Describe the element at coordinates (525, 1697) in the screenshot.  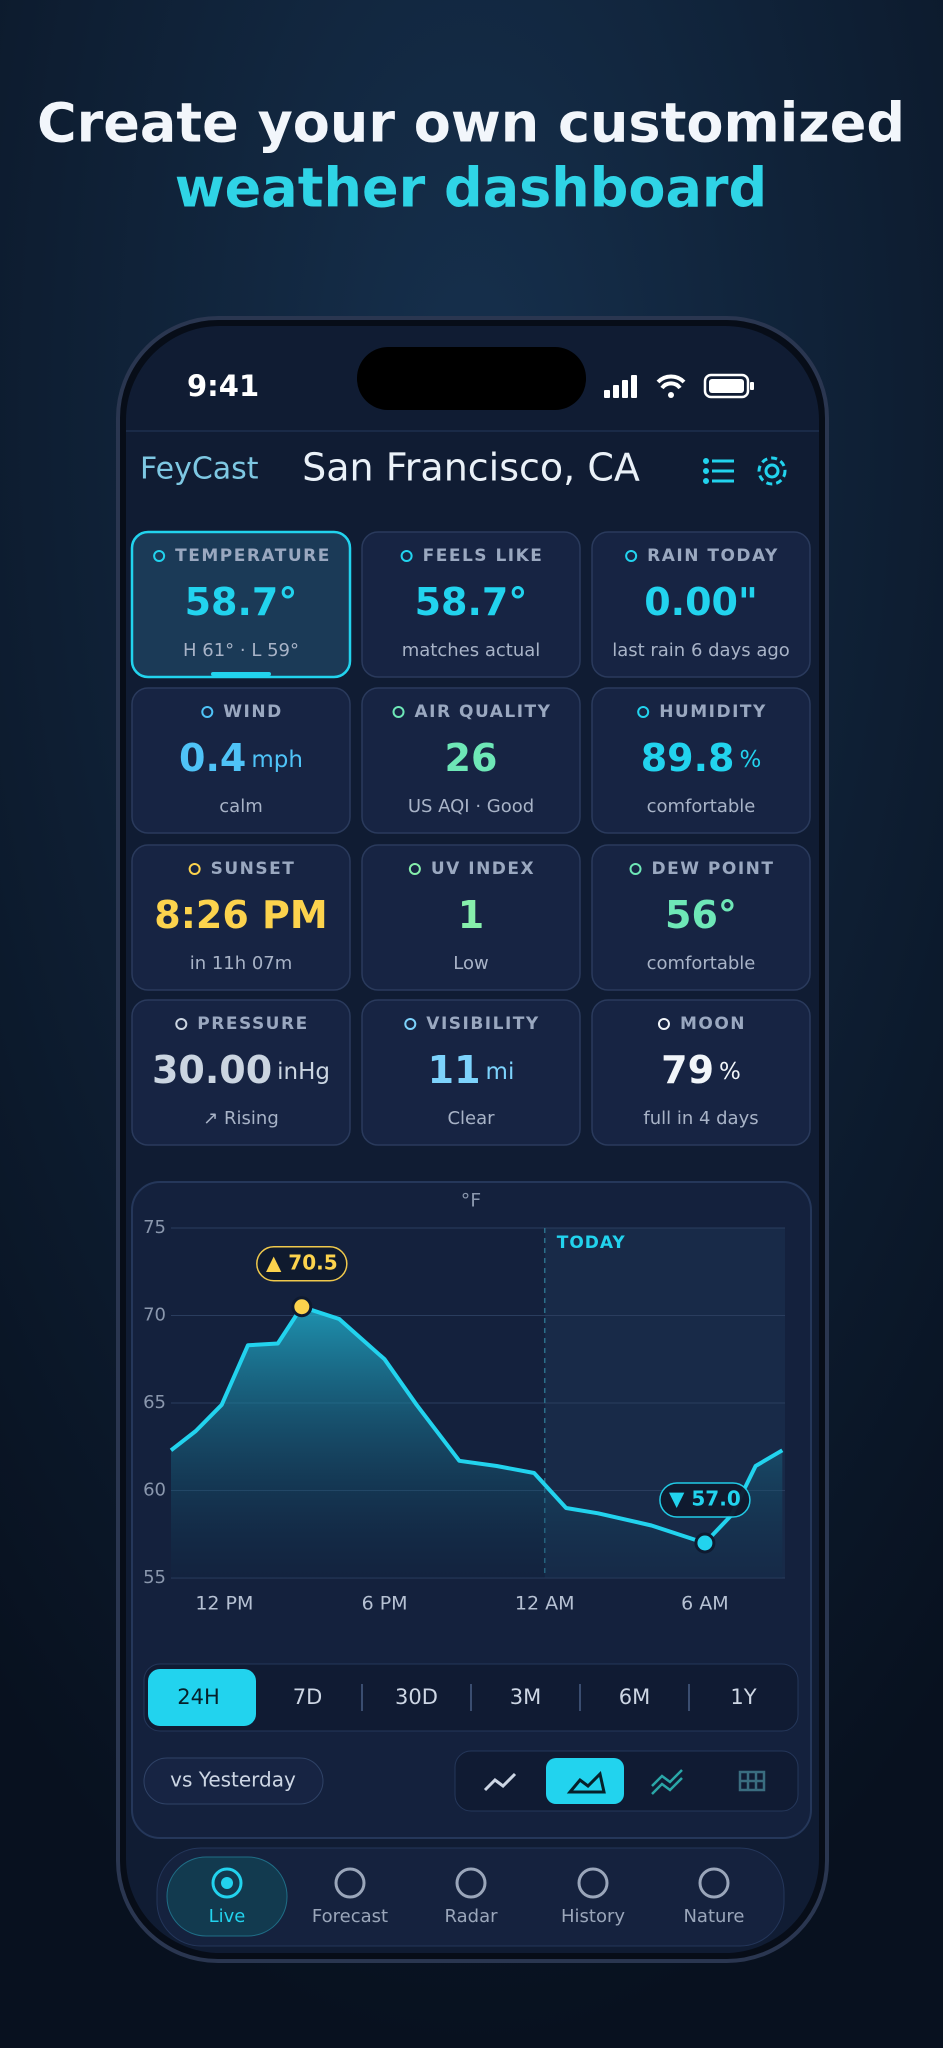
I see `range-option: 3M` at that location.